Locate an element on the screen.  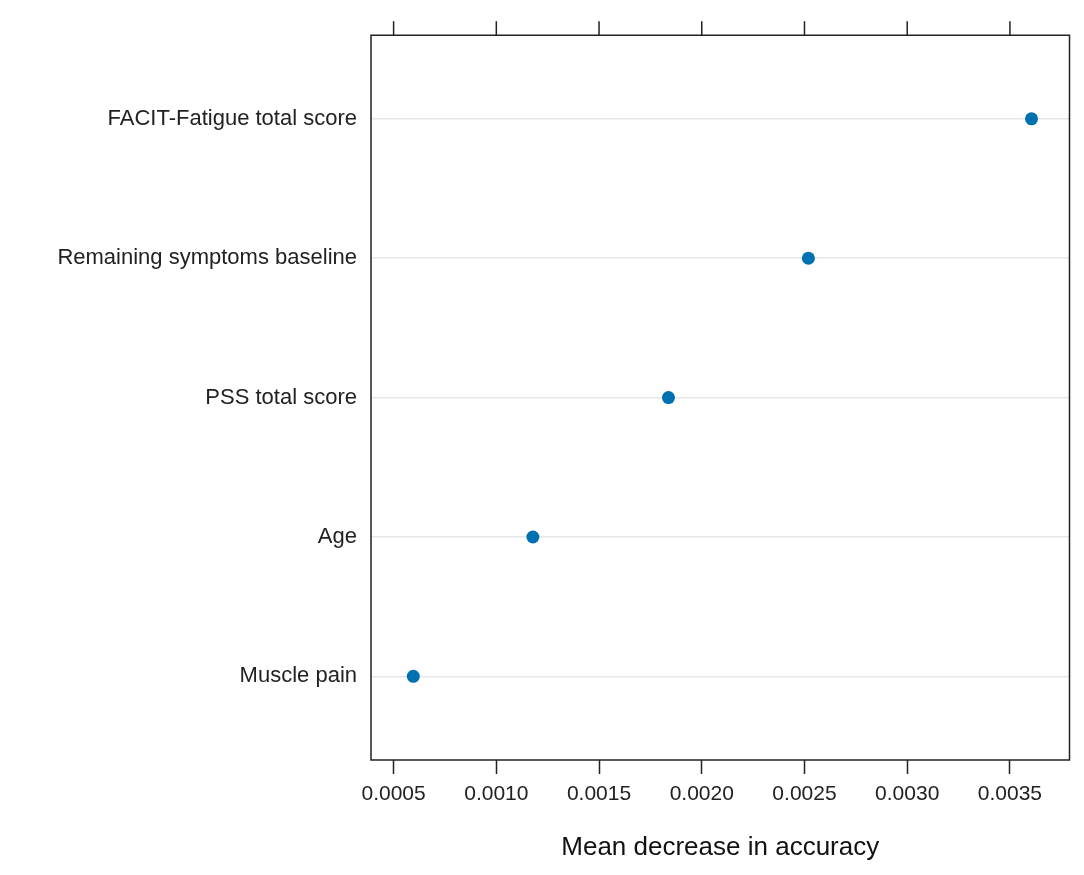
x-tick-label: 0.0005 is located at coordinates (393, 793).